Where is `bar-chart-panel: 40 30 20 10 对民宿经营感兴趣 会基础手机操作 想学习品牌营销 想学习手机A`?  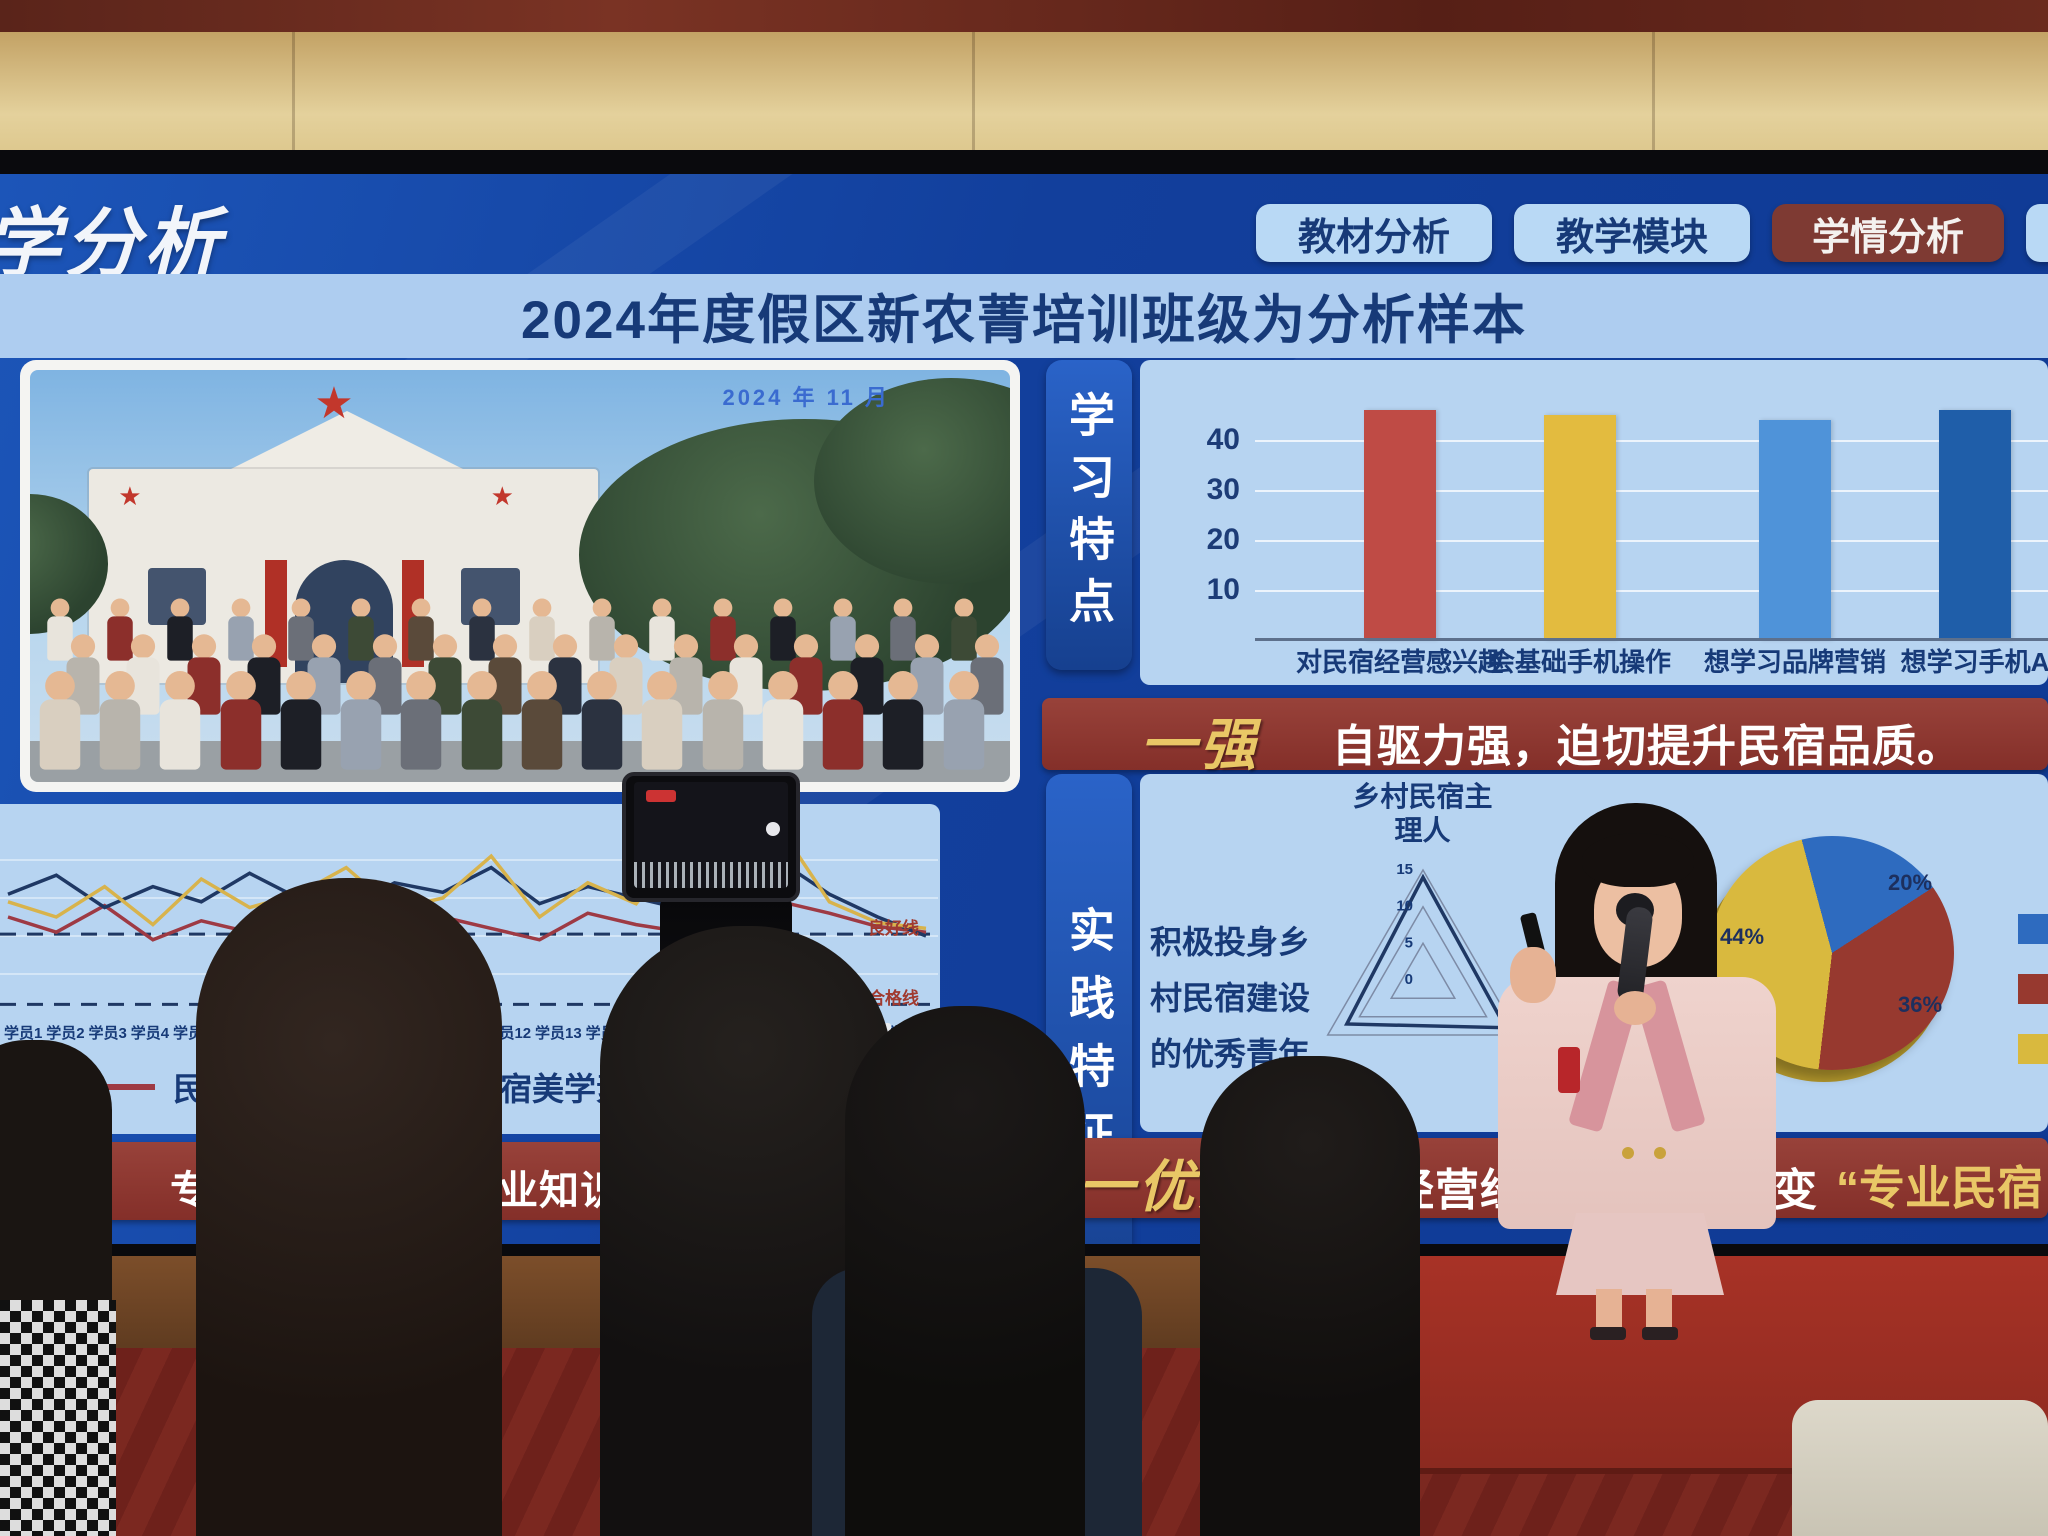
bar-chart-panel: 40 30 20 10 对民宿经营感兴趣 会基础手机操作 想学习品牌营销 想学习手机A is located at coordinates (1594, 522).